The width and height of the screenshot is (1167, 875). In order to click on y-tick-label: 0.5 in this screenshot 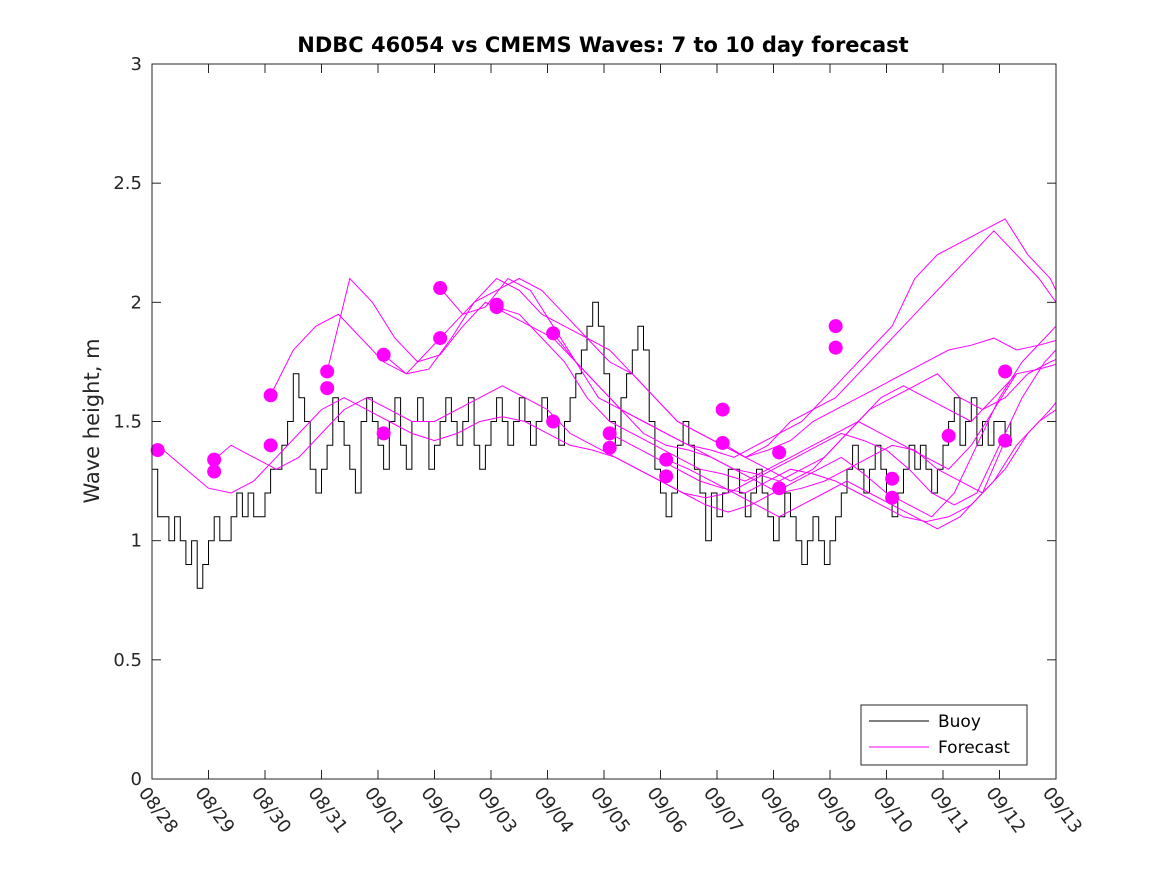, I will do `click(127, 660)`.